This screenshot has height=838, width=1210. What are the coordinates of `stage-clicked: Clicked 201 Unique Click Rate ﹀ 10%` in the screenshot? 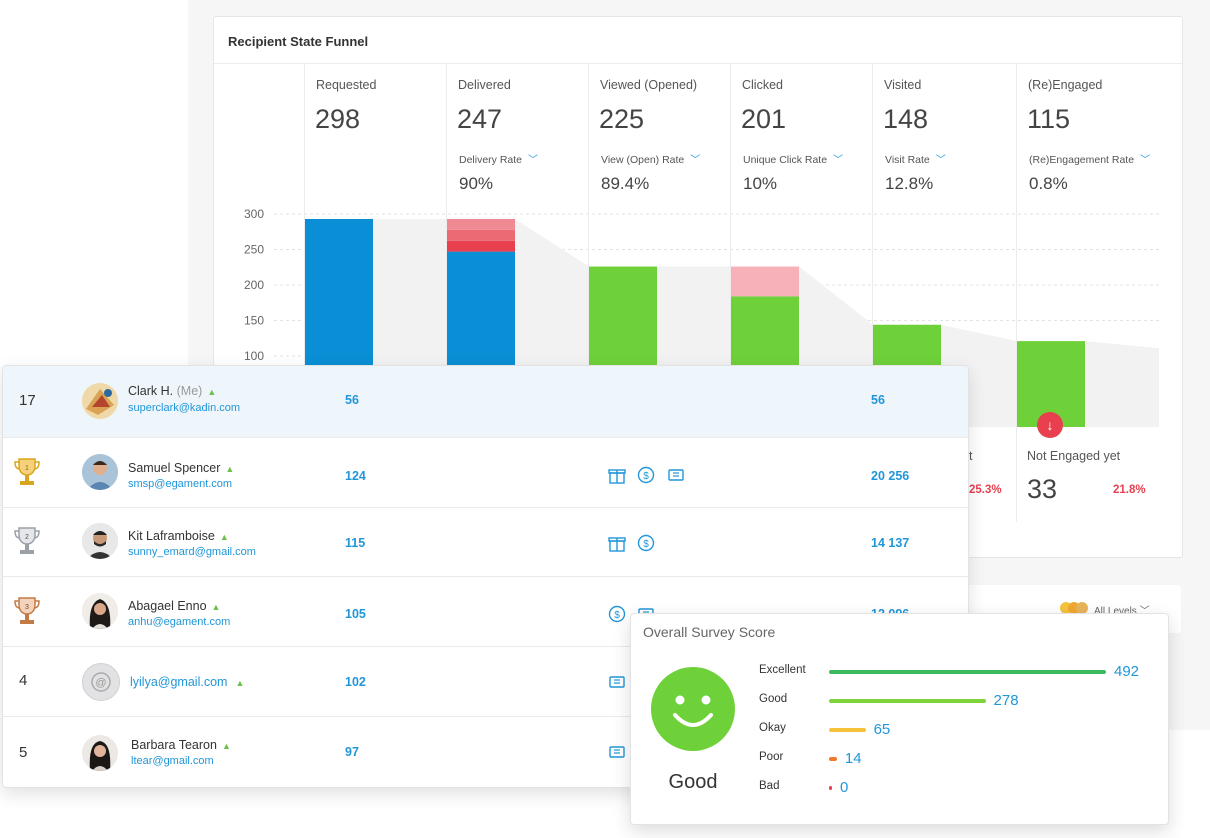 It's located at (801, 293).